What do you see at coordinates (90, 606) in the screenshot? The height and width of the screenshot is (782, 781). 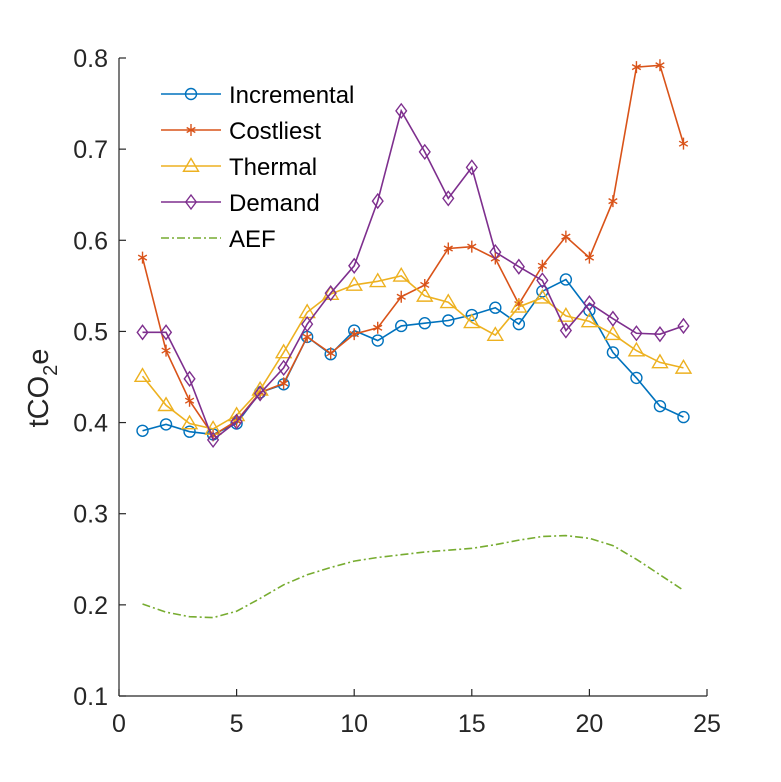 I see `y-tick-label: 0.2` at bounding box center [90, 606].